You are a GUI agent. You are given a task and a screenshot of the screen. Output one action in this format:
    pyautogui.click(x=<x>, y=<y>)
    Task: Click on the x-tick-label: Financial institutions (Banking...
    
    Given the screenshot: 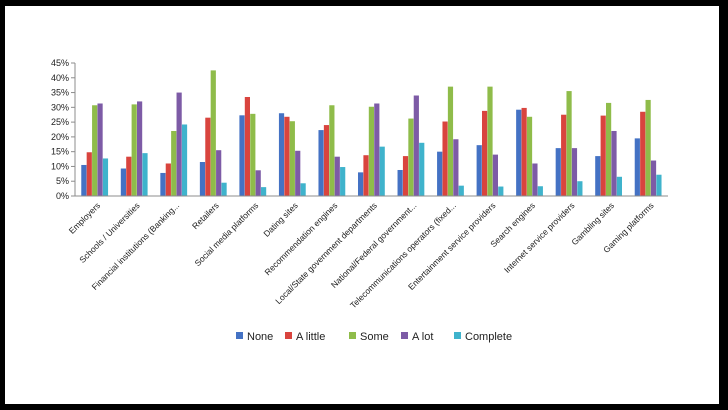 What is the action you would take?
    pyautogui.click(x=136, y=246)
    